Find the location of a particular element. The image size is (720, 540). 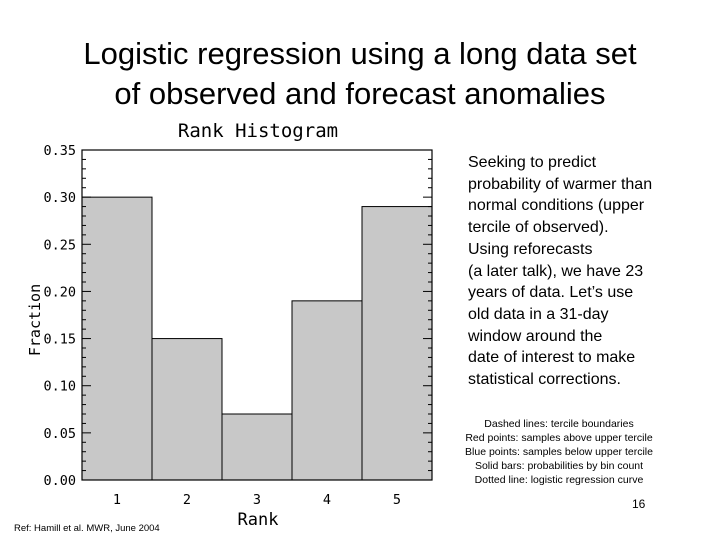

y-tick-label: 0.00 is located at coordinates (59, 481).